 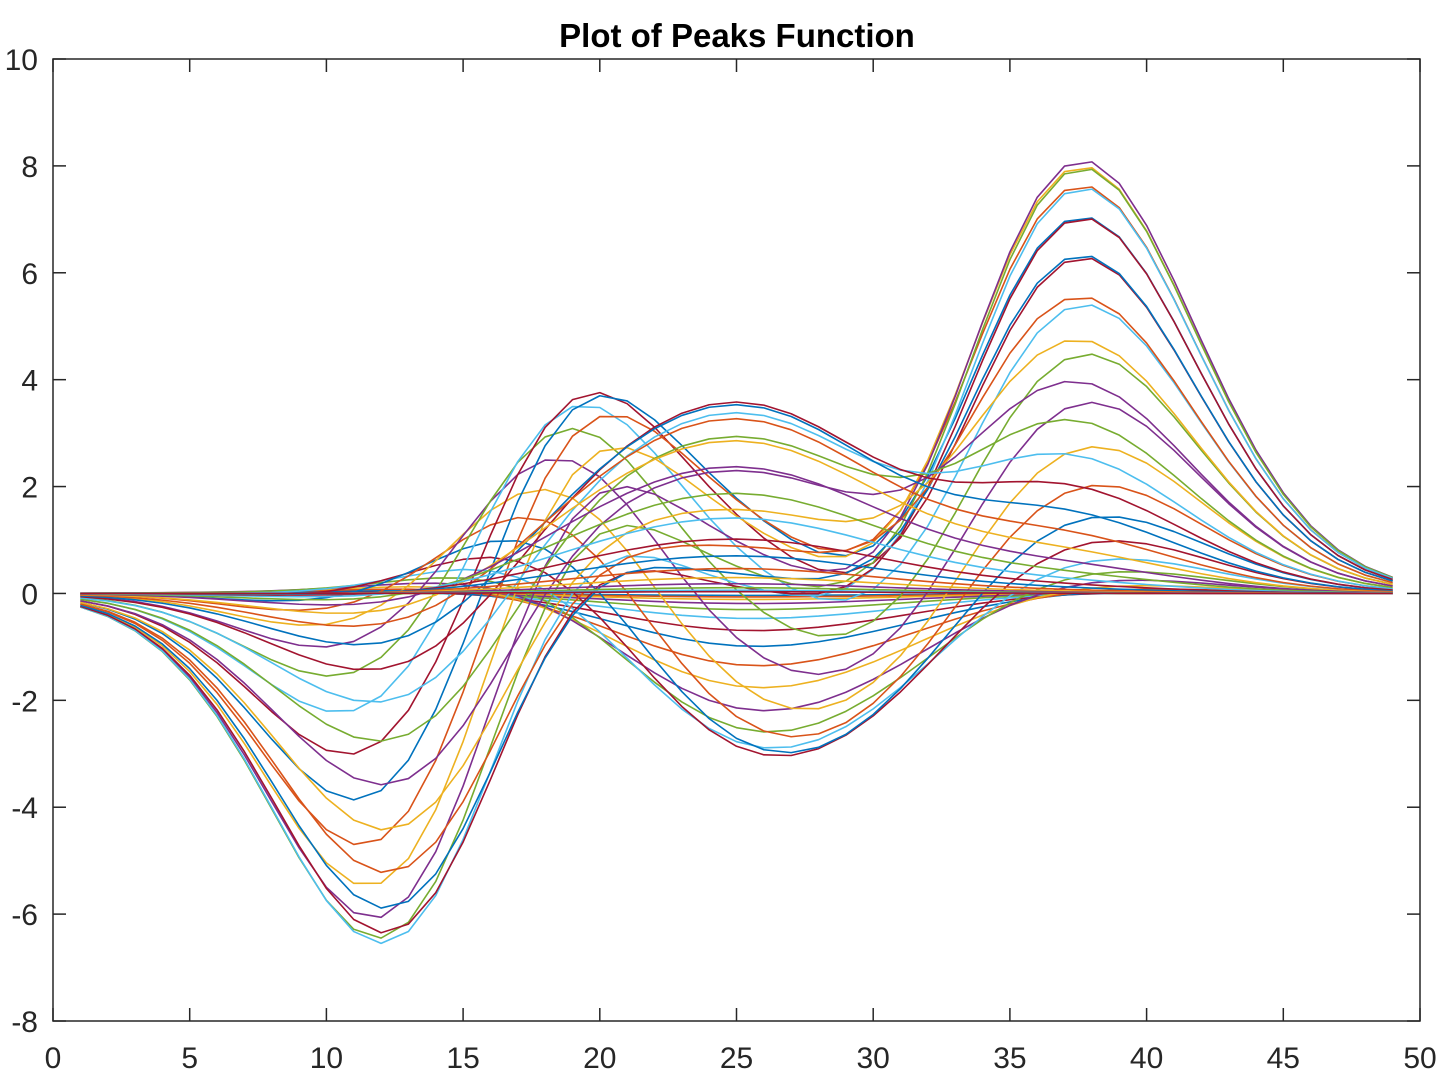 I want to click on y-tick-label: -2, so click(x=24, y=701).